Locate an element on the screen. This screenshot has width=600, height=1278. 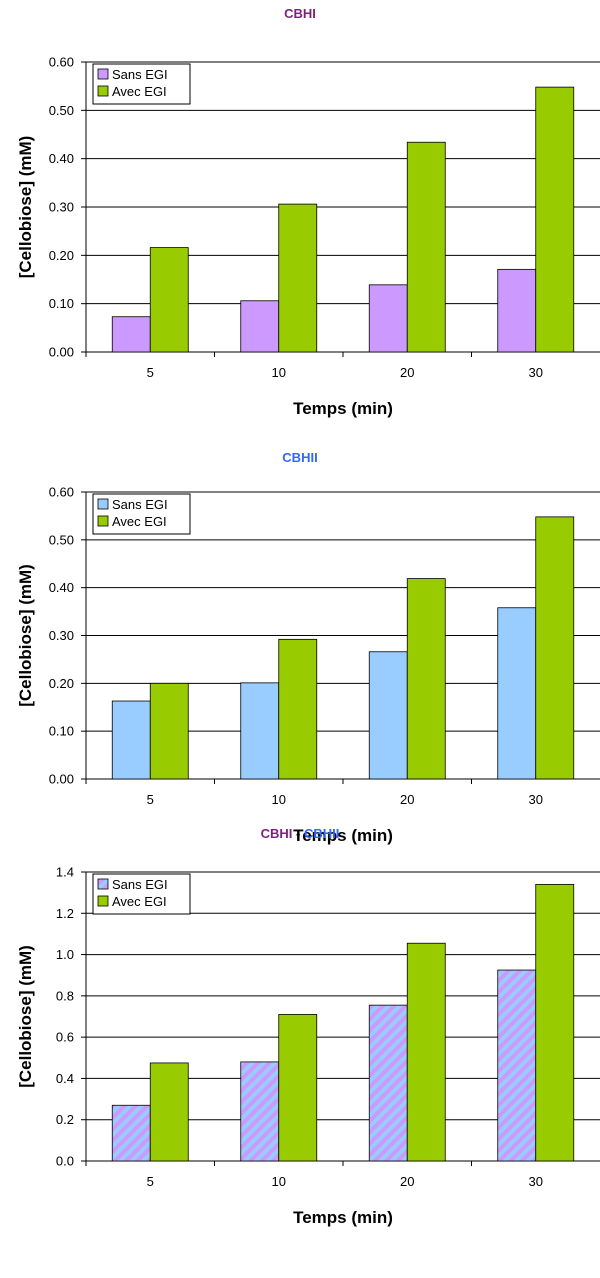
y-tick-label: 0.0 is located at coordinates (65, 1161).